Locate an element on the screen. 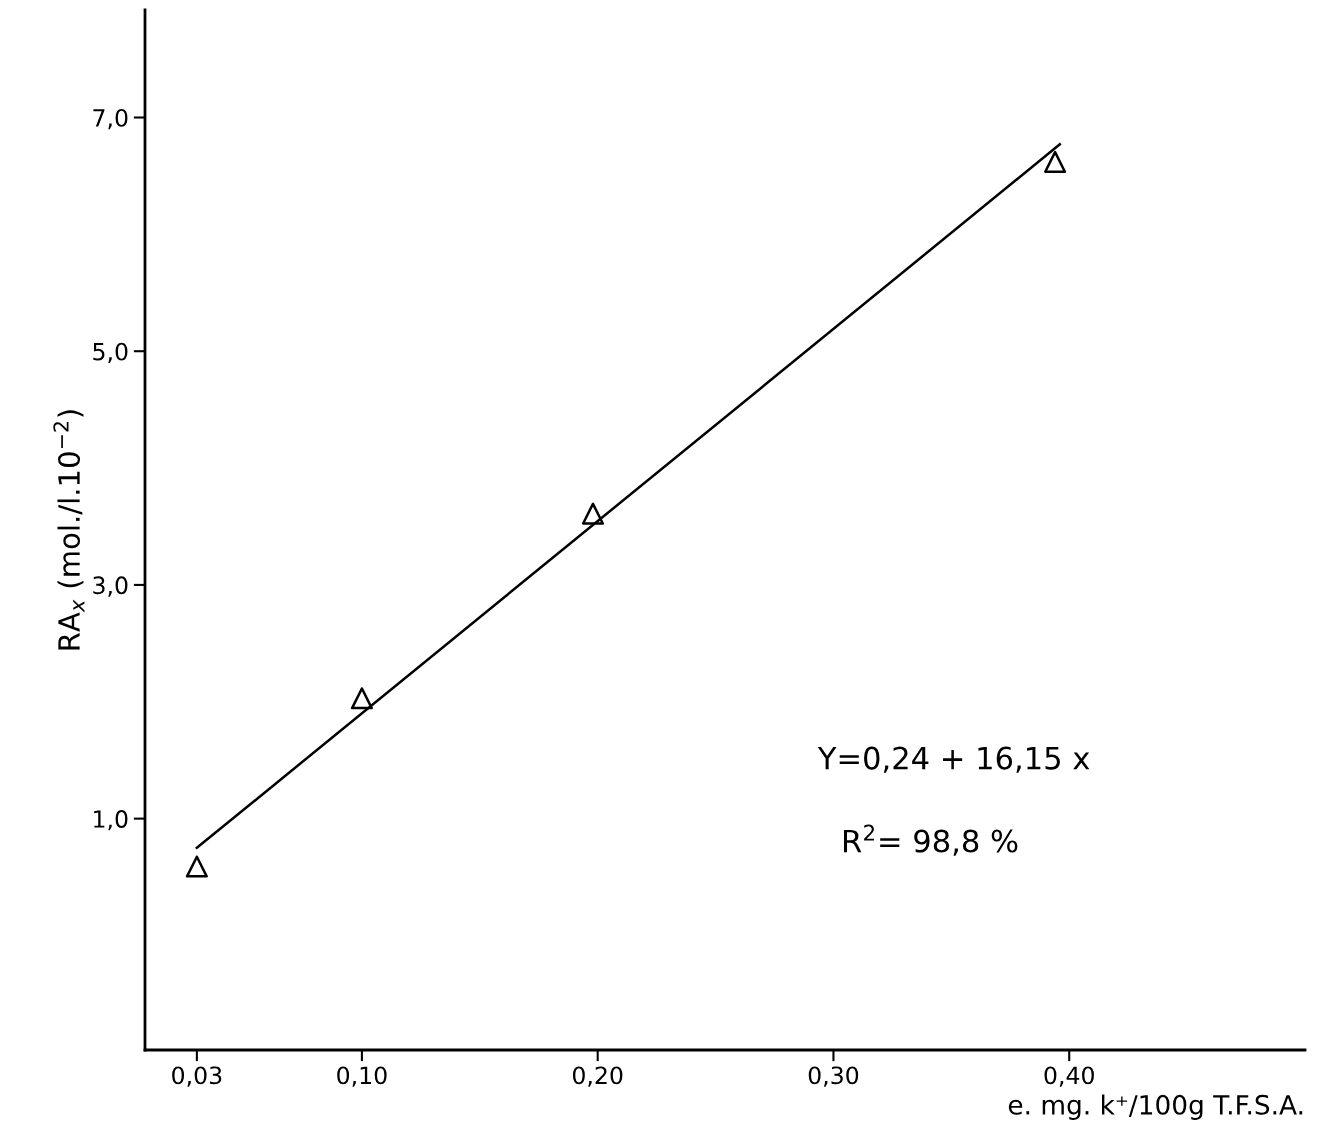 The width and height of the screenshot is (1320, 1133). x-tick-label: 0,30 is located at coordinates (833, 1076).